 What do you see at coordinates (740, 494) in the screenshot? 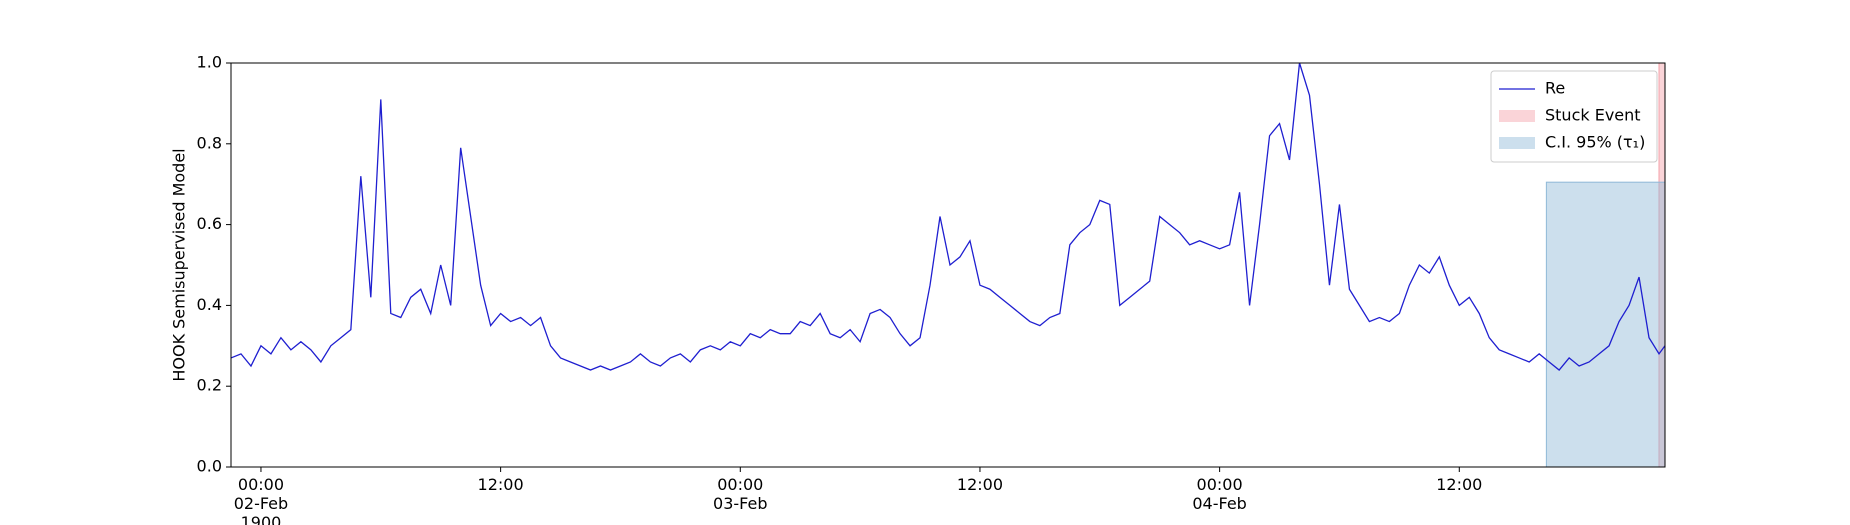
I see `x-tick-label: 00:00 03-Feb` at bounding box center [740, 494].